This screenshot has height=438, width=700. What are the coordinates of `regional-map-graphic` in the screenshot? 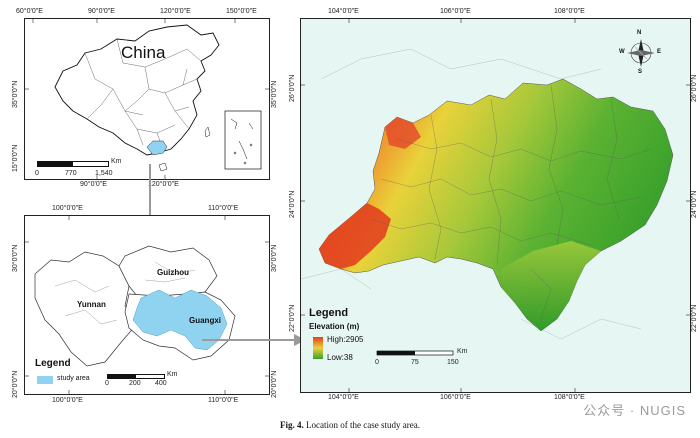 It's located at (147, 305).